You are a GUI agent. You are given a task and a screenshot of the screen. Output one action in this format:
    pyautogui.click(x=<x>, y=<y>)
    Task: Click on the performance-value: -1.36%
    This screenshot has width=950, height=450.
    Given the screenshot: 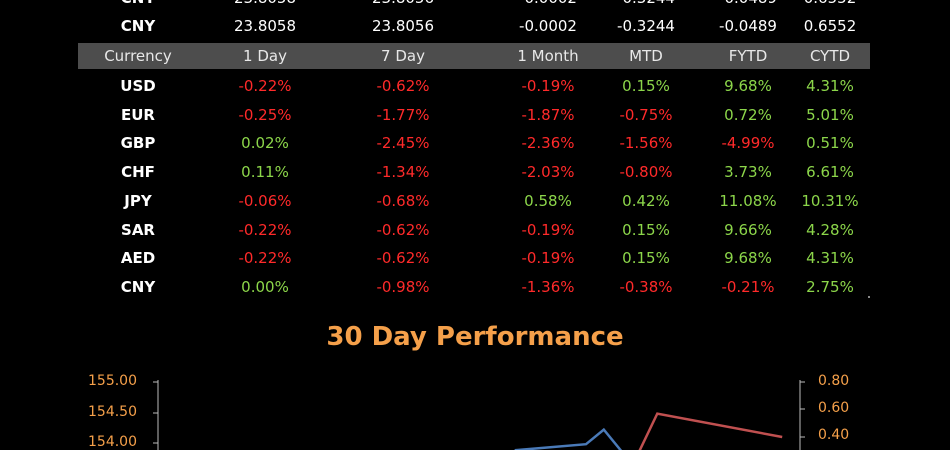 What is the action you would take?
    pyautogui.click(x=548, y=286)
    